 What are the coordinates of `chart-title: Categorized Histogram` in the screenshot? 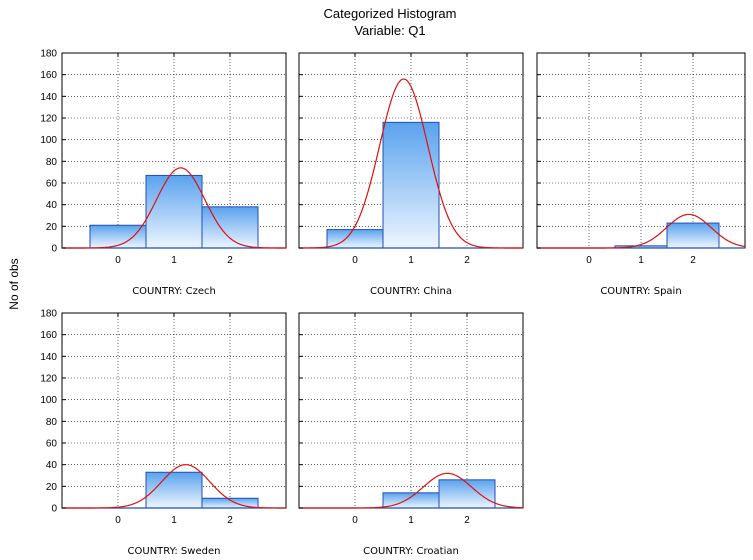 It's located at (390, 13).